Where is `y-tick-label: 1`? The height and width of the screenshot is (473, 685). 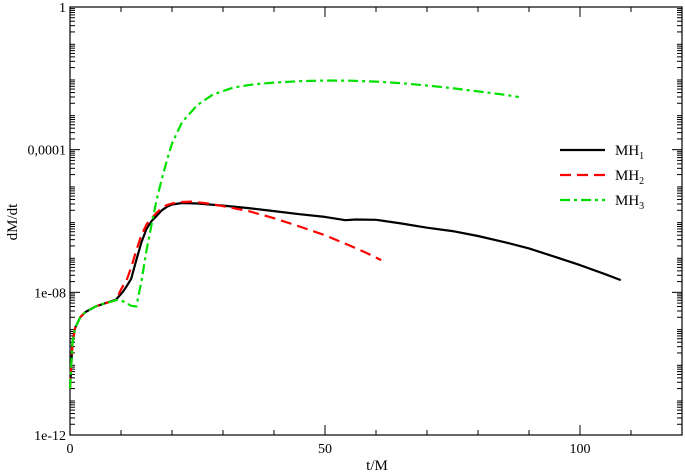 y-tick-label: 1 is located at coordinates (62, 8).